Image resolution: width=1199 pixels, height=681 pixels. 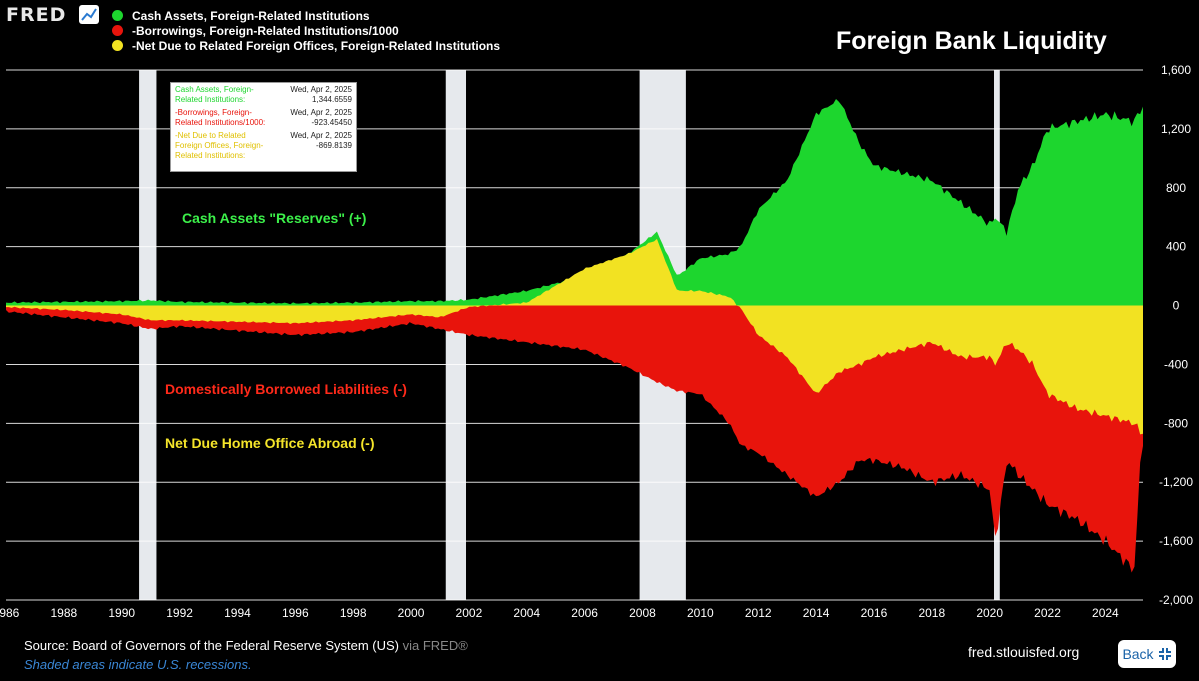 What do you see at coordinates (1105, 613) in the screenshot?
I see `x-tick-label: 2024` at bounding box center [1105, 613].